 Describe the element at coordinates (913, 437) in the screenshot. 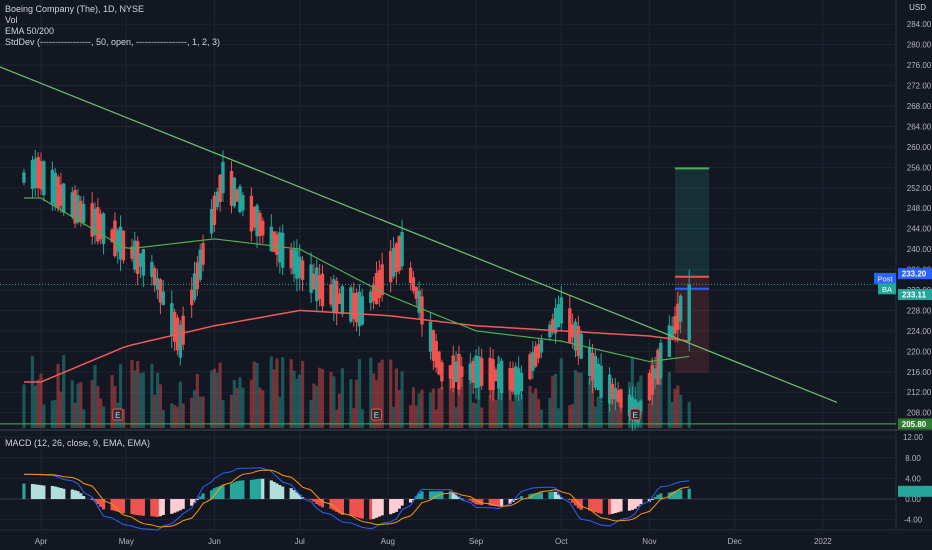

I see `macd-tick-label: 12.00` at that location.